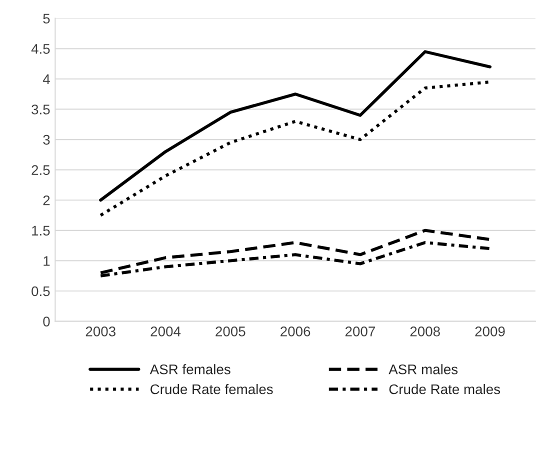  Describe the element at coordinates (360, 331) in the screenshot. I see `x-tick-label: 2007` at that location.